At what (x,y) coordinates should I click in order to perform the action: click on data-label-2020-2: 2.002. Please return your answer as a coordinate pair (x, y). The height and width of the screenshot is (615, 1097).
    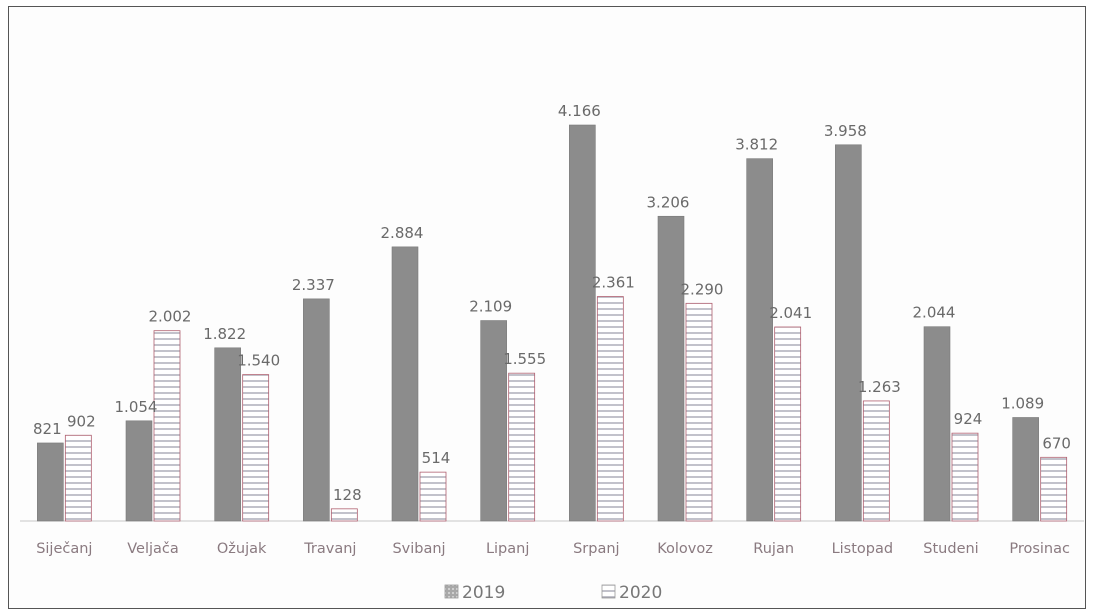
    Looking at the image, I should click on (170, 317).